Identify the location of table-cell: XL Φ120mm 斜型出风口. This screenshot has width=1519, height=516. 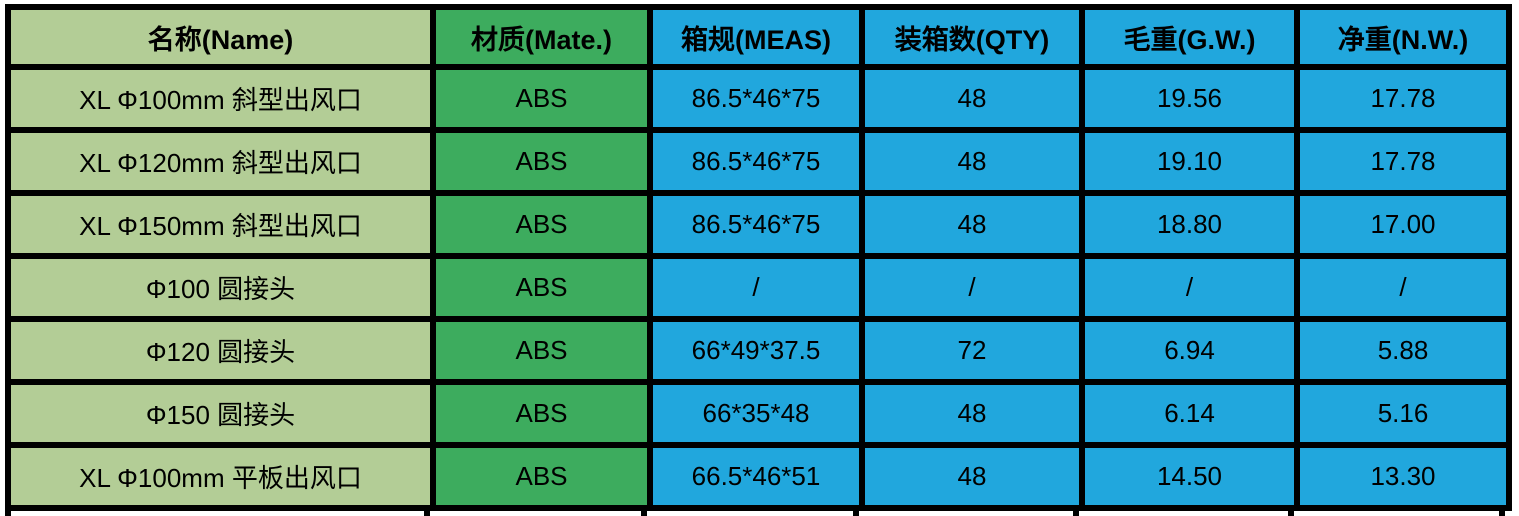
(220, 161).